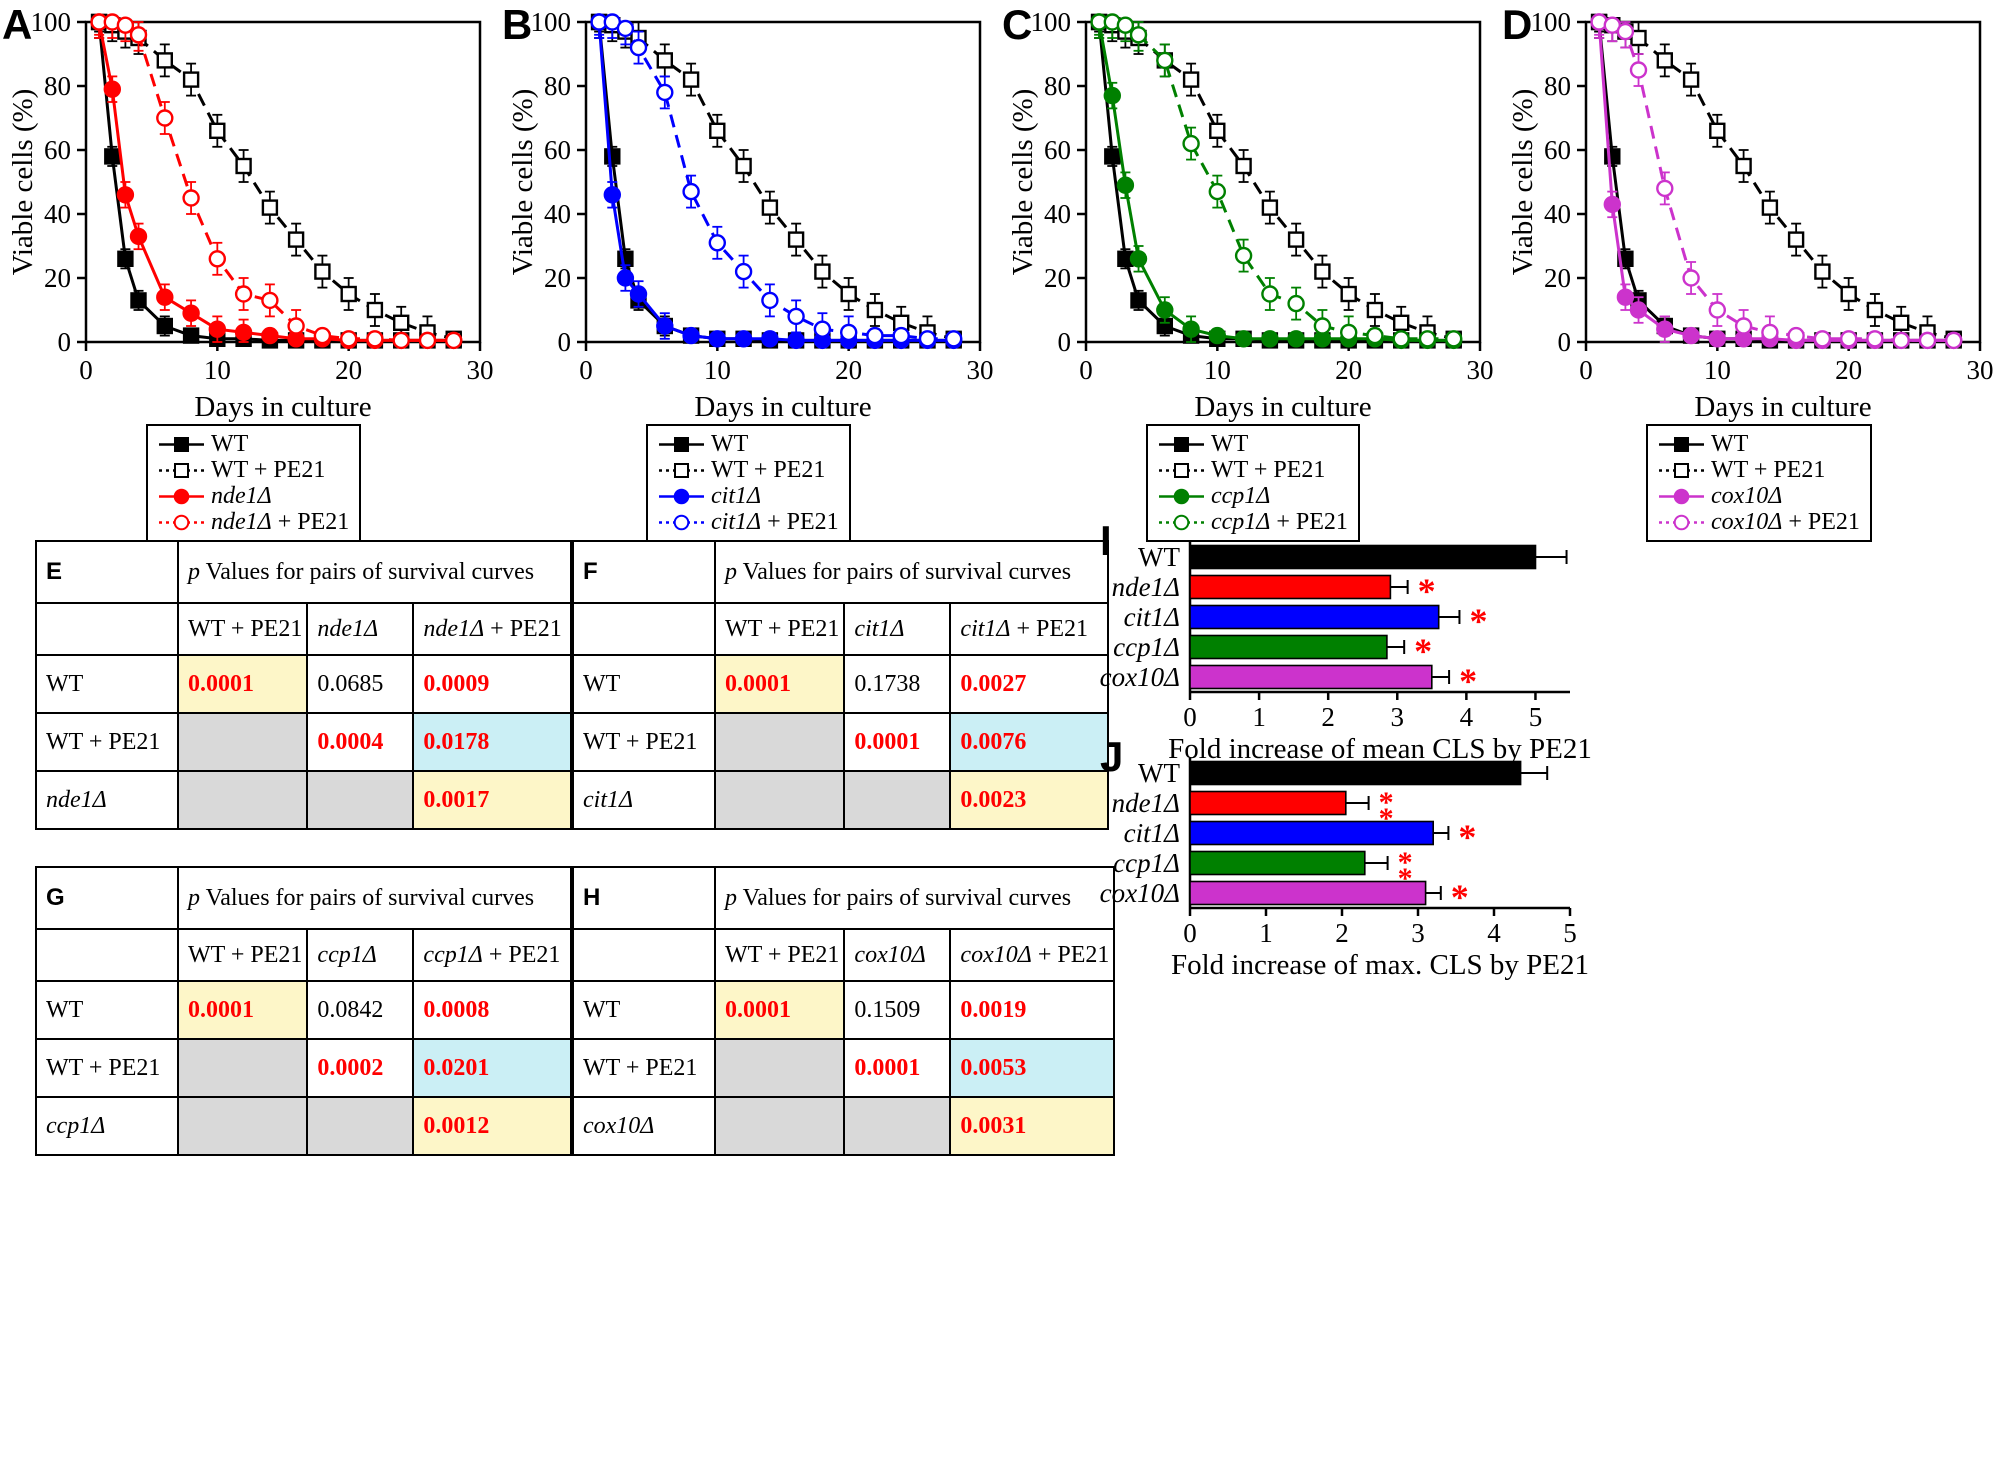 This screenshot has height=1458, width=2000. I want to click on x-axis-title: Fold increase of max. CLS by PE21, so click(1380, 965).